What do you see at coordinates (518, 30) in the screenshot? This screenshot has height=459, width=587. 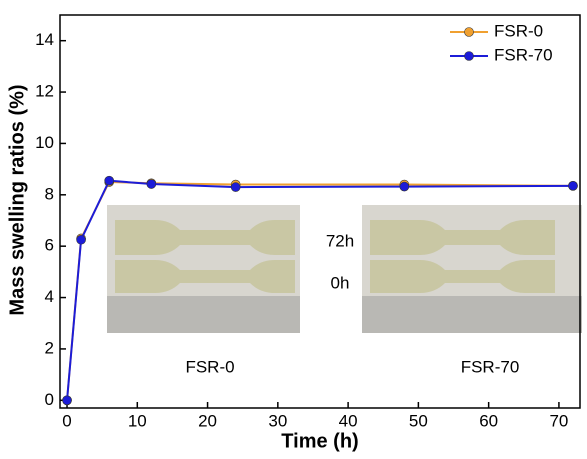 I see `legend-label: FSR-0` at bounding box center [518, 30].